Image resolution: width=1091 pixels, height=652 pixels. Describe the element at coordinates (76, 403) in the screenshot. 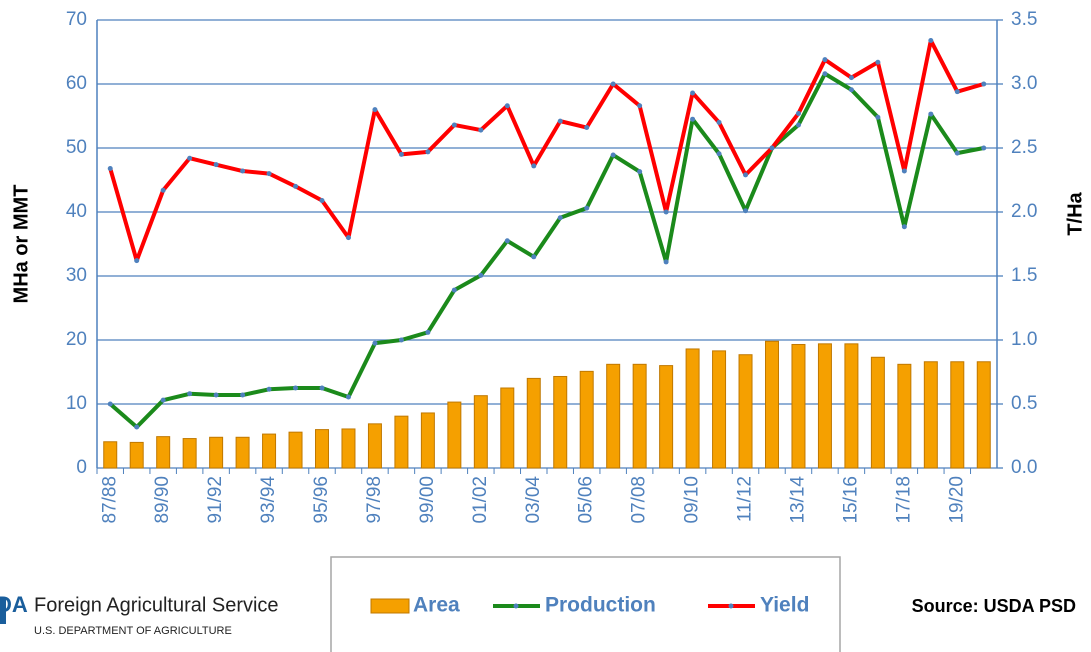

I see `y-tick-label: 10` at that location.